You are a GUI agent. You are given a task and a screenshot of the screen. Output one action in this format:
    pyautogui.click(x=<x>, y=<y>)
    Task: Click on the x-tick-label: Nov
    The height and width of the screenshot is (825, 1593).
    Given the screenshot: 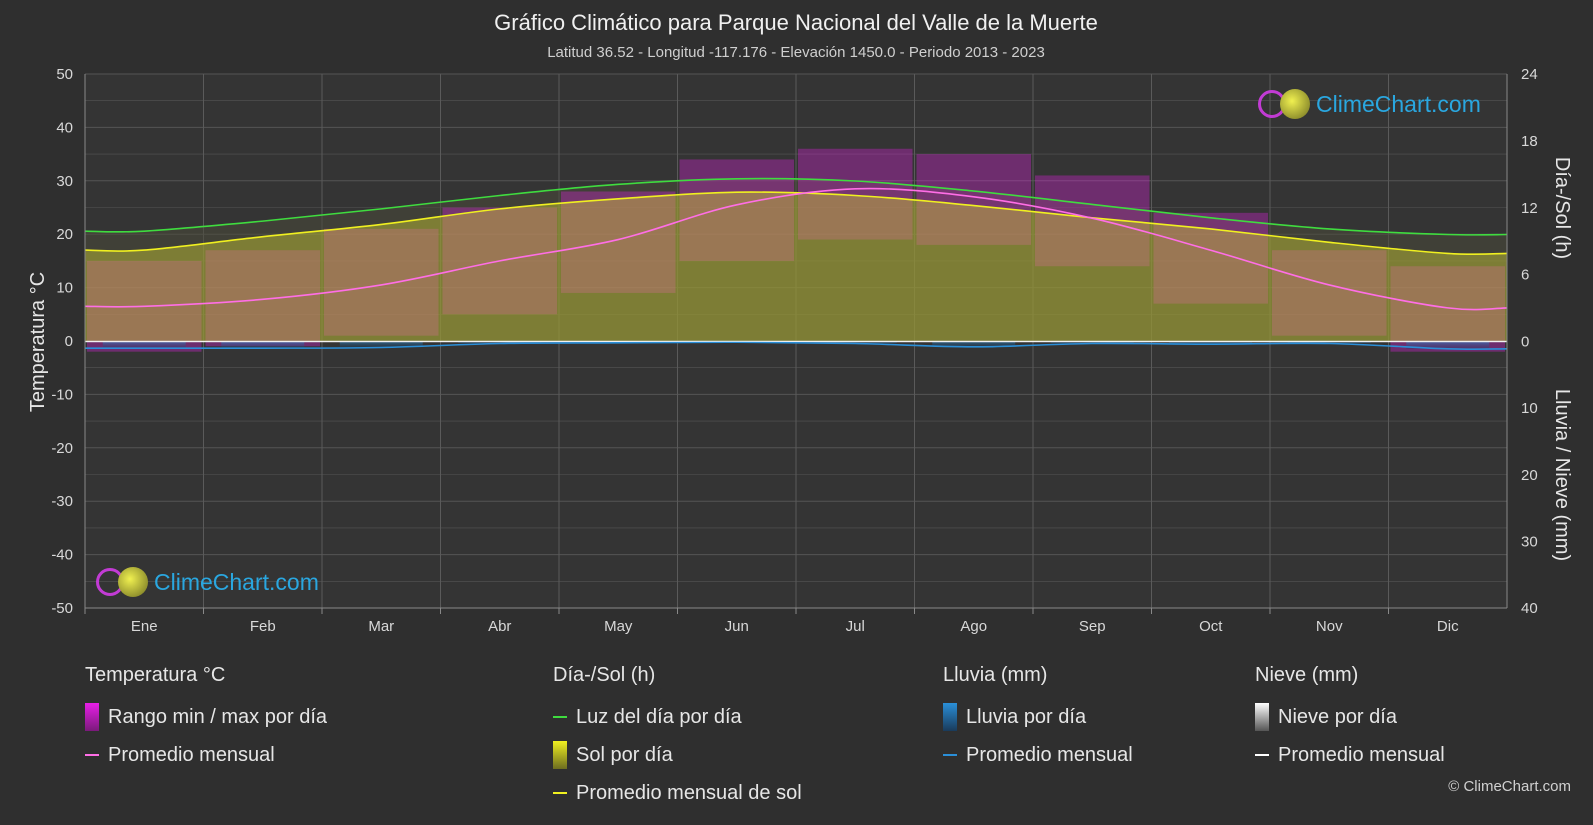 What is the action you would take?
    pyautogui.click(x=1329, y=626)
    